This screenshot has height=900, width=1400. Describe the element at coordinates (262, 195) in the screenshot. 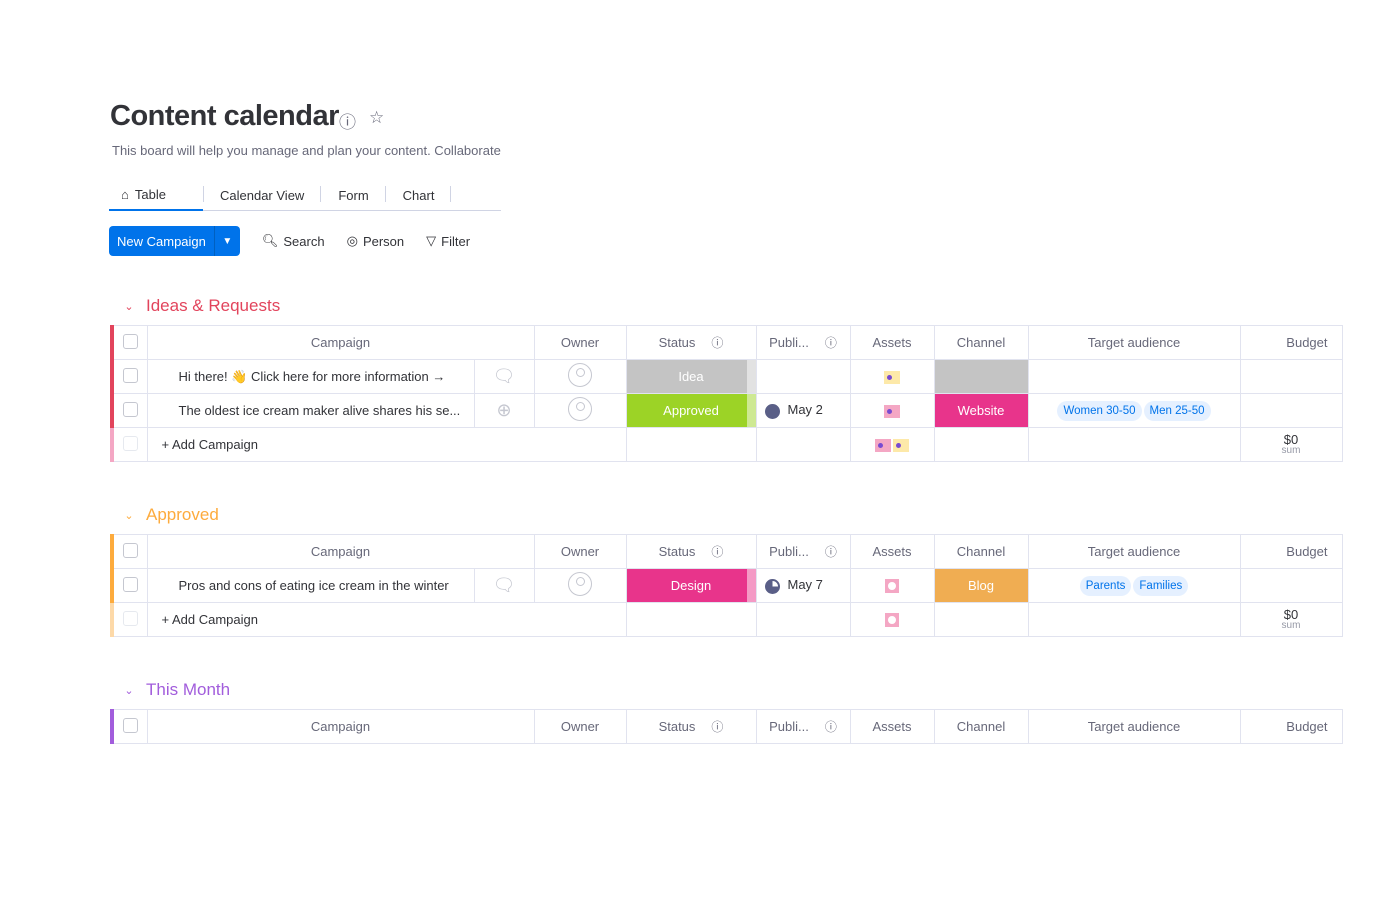

I see `tab-calendar-view: Calendar View` at that location.